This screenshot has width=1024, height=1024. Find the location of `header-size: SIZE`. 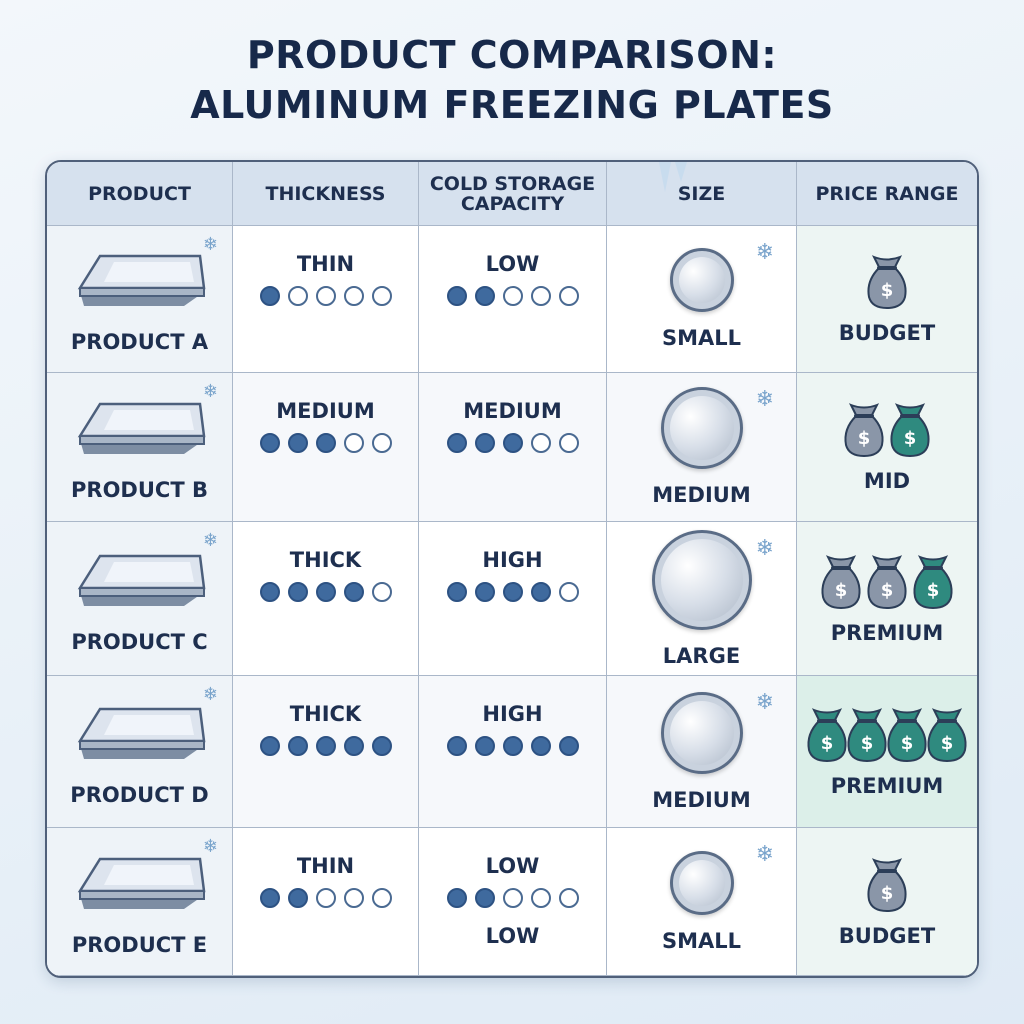

header-size: SIZE is located at coordinates (702, 194).